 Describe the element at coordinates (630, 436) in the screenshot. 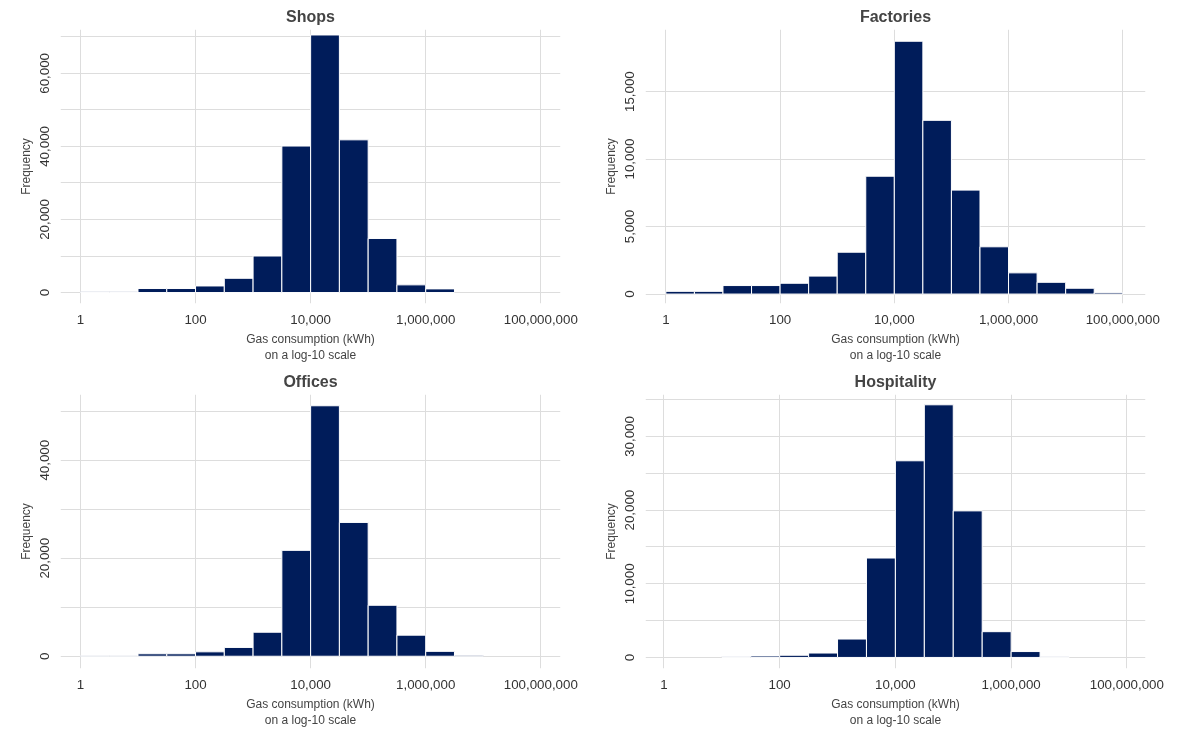

I see `y-tick-label: 30,000` at that location.